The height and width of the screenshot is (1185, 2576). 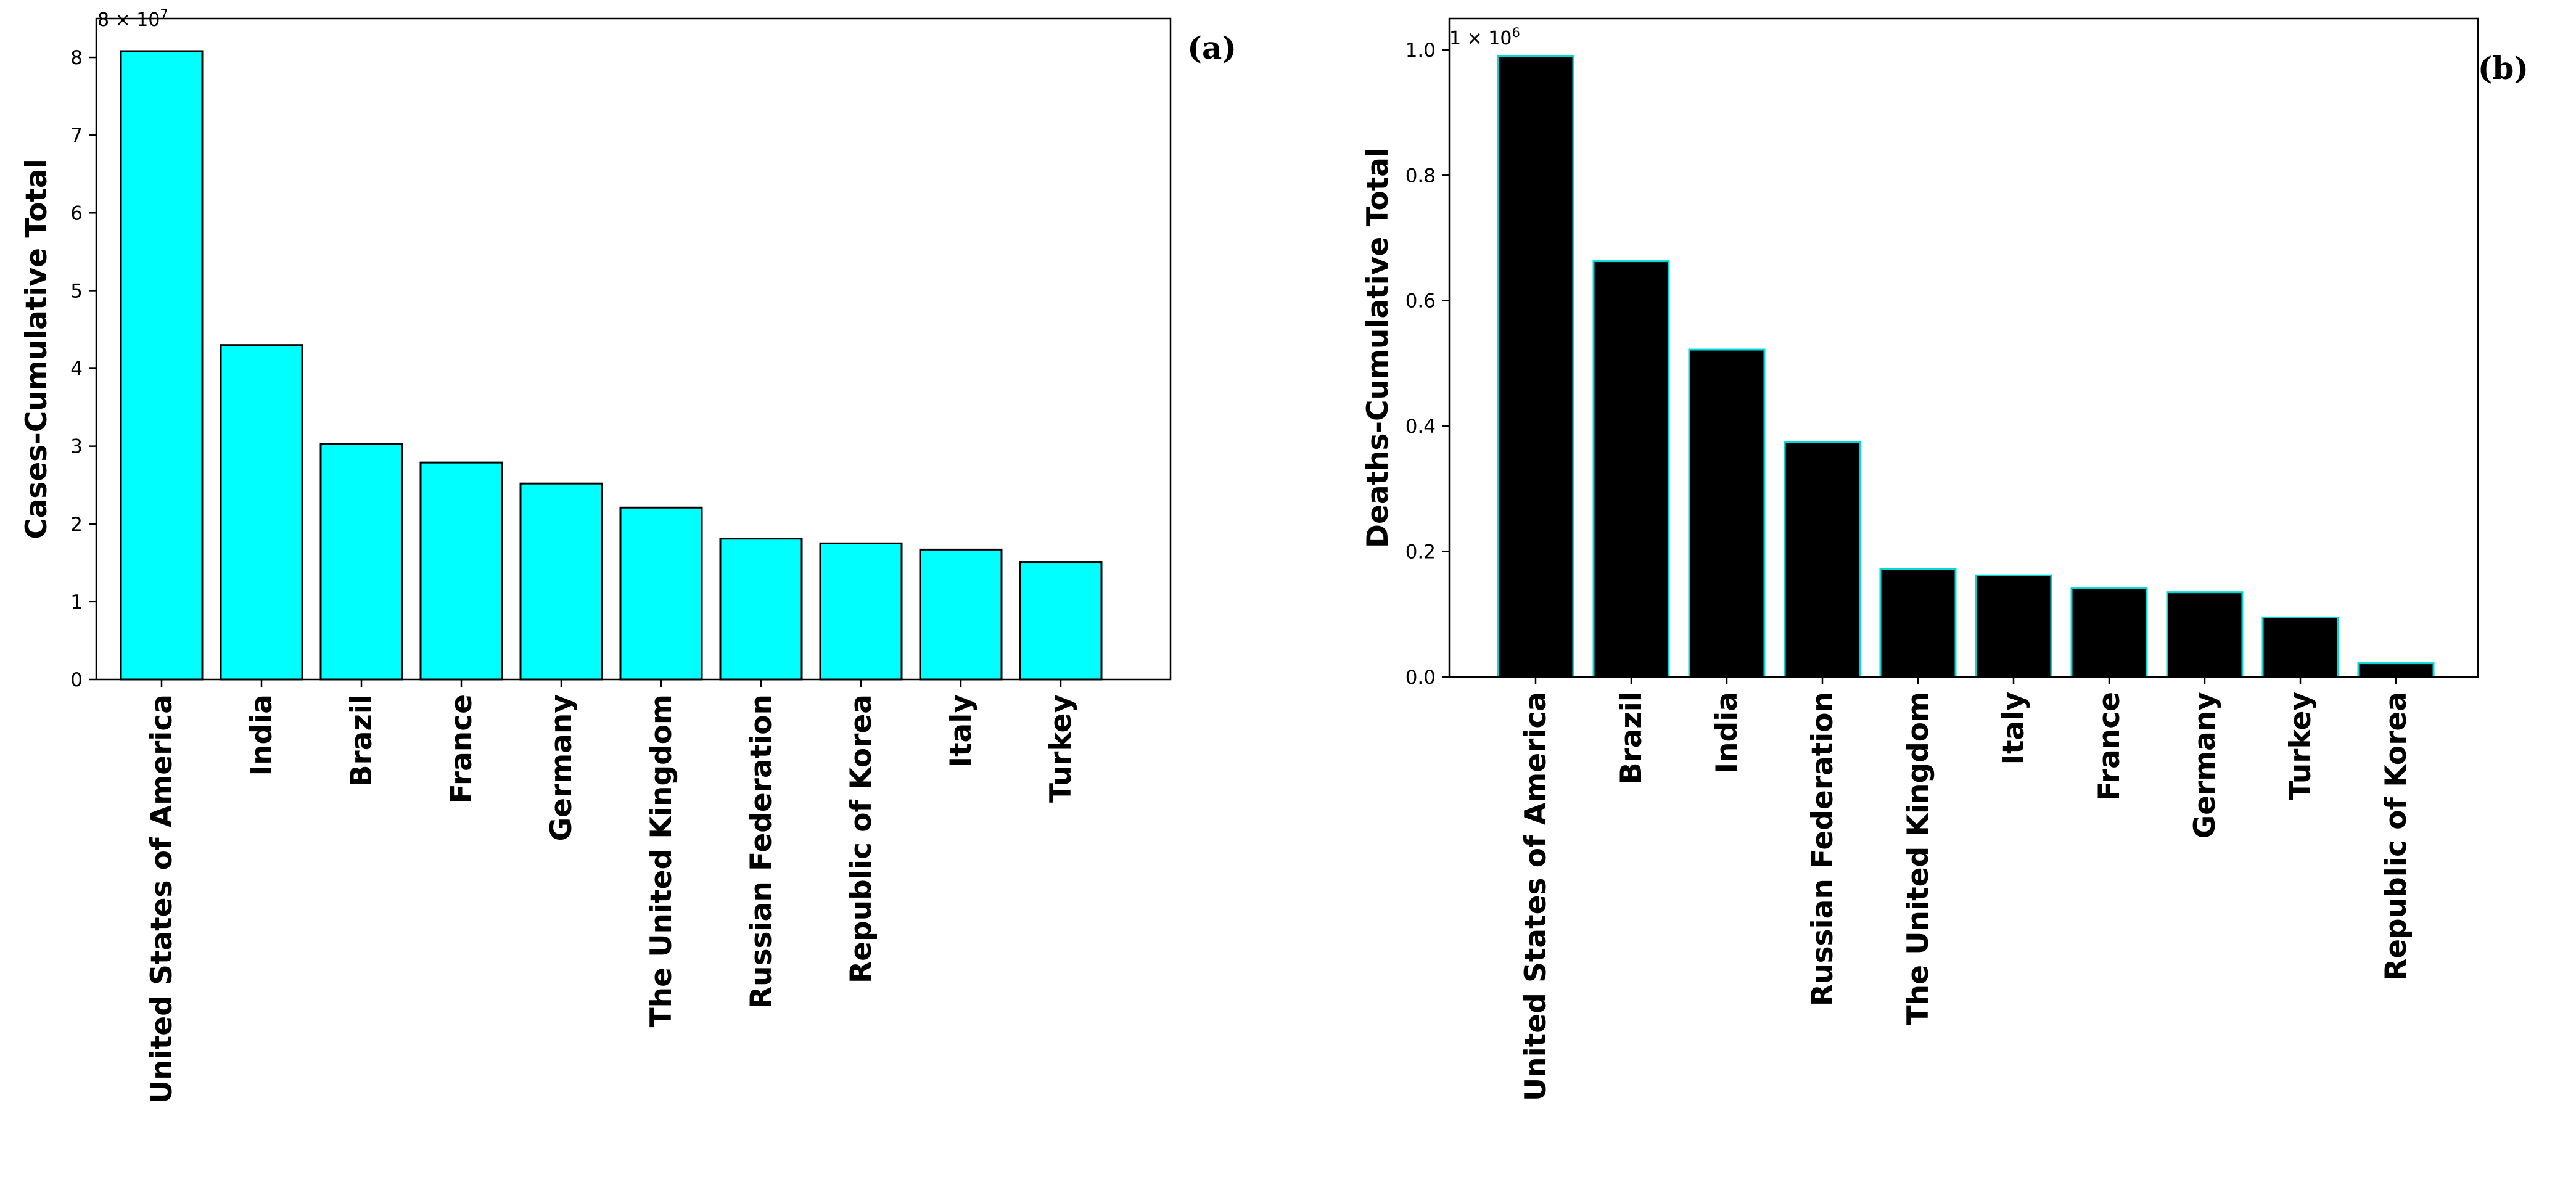 I want to click on y-tick-label: 0.6, so click(x=1420, y=301).